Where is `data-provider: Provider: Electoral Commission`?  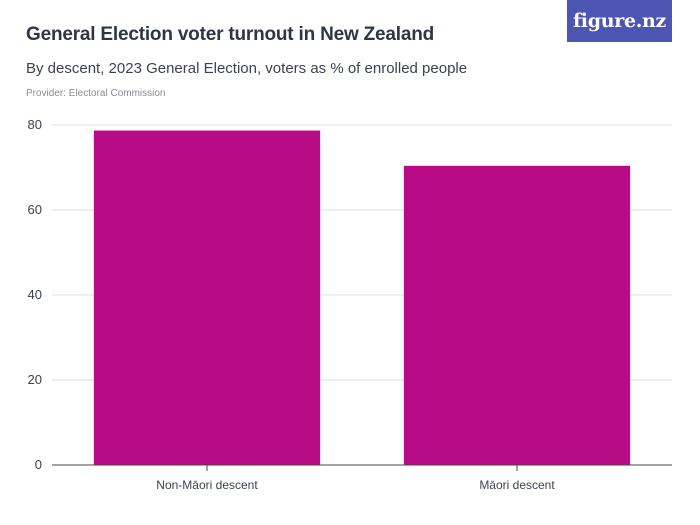 data-provider: Provider: Electoral Commission is located at coordinates (96, 93).